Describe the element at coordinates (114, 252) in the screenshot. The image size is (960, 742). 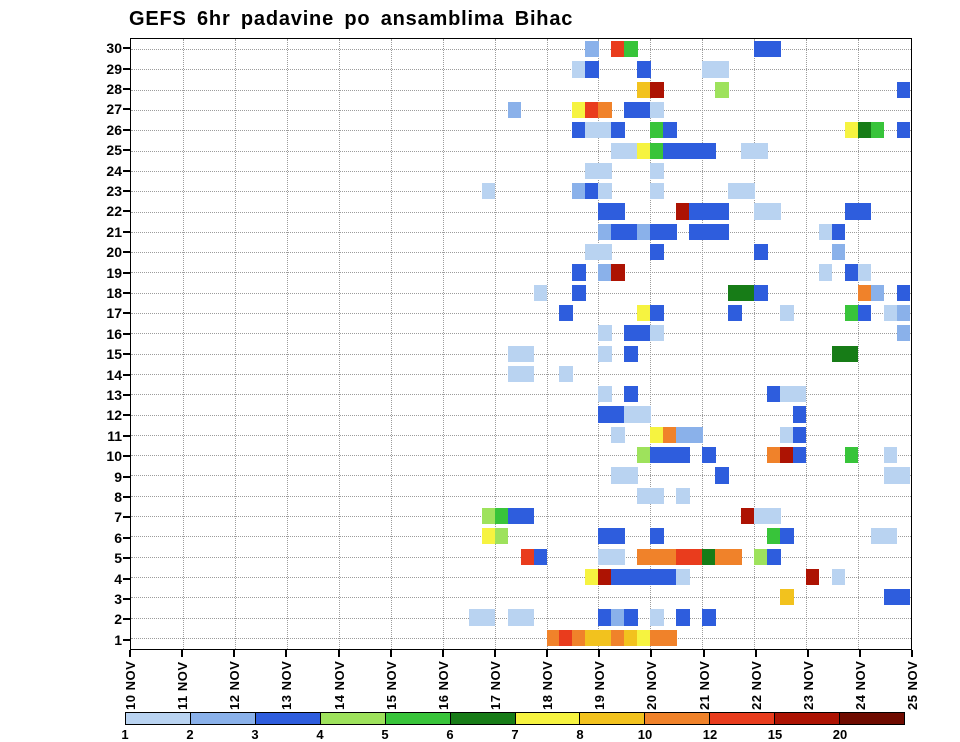
I see `y-axis-member-label: 20` at that location.